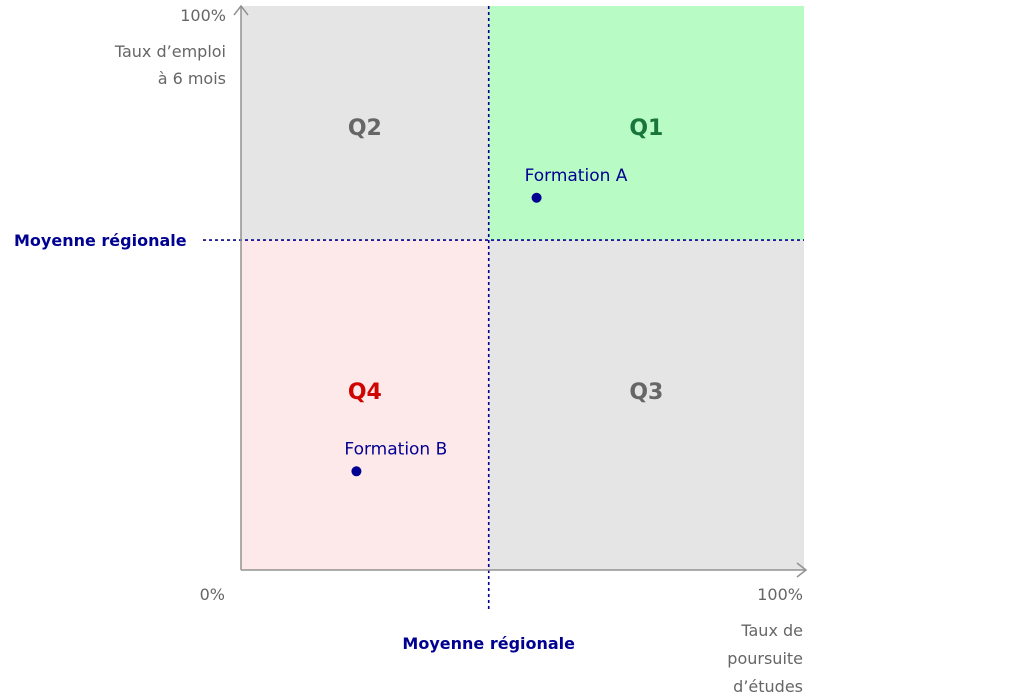 The width and height of the screenshot is (1020, 698). I want to click on quadrant-q1-area, so click(646, 123).